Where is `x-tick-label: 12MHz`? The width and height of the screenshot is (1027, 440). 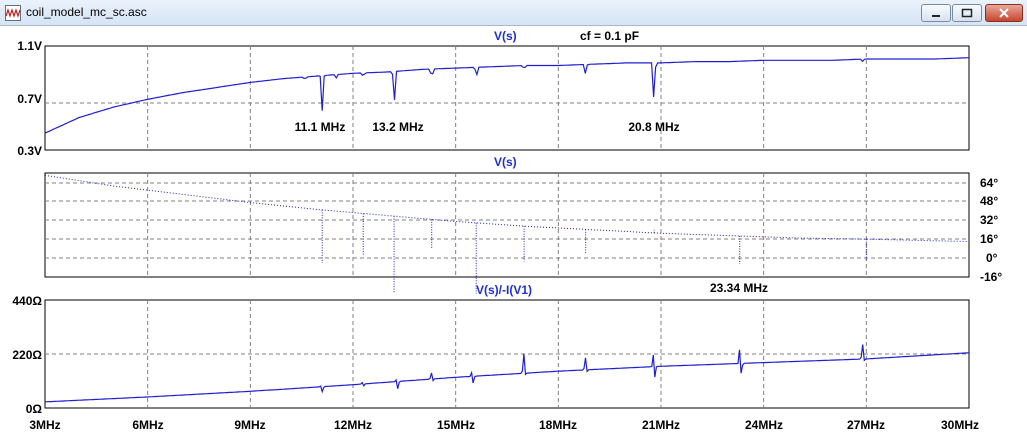 x-tick-label: 12MHz is located at coordinates (353, 425).